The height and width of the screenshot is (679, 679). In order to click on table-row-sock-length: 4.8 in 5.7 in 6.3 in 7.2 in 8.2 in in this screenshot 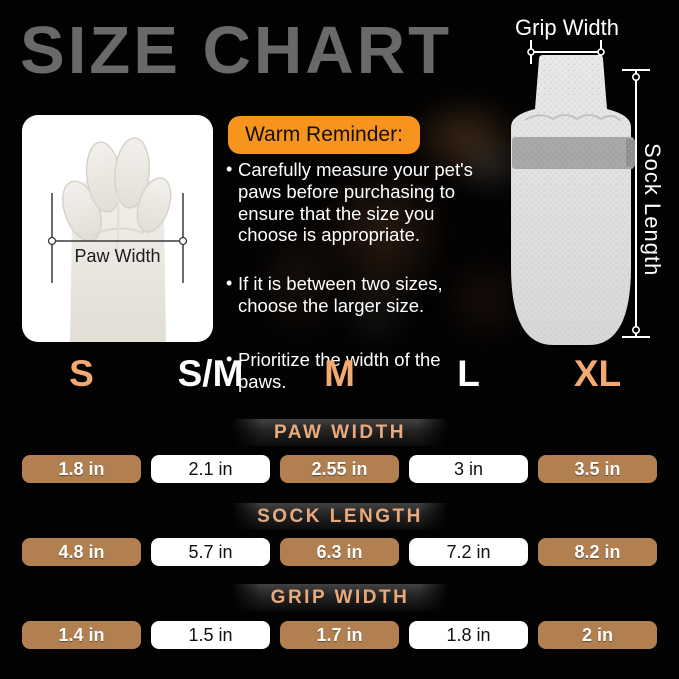, I will do `click(339, 552)`.